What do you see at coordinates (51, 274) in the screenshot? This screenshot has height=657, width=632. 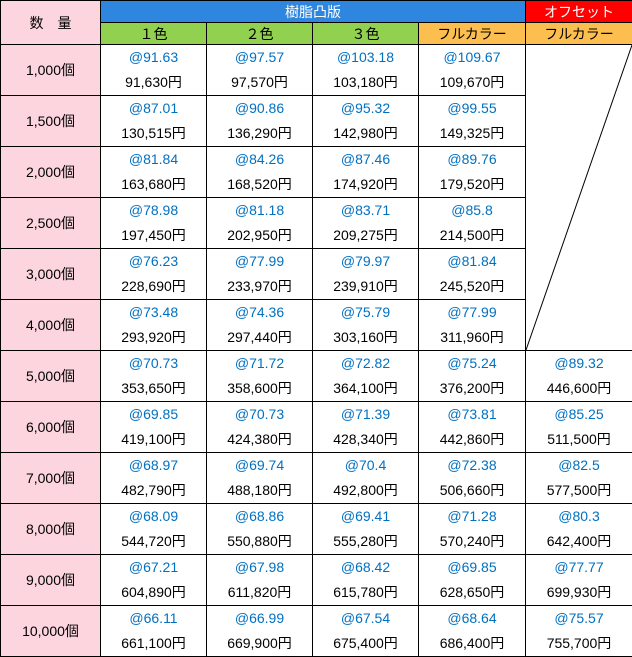 I see `quantity-cell: 3,000個` at bounding box center [51, 274].